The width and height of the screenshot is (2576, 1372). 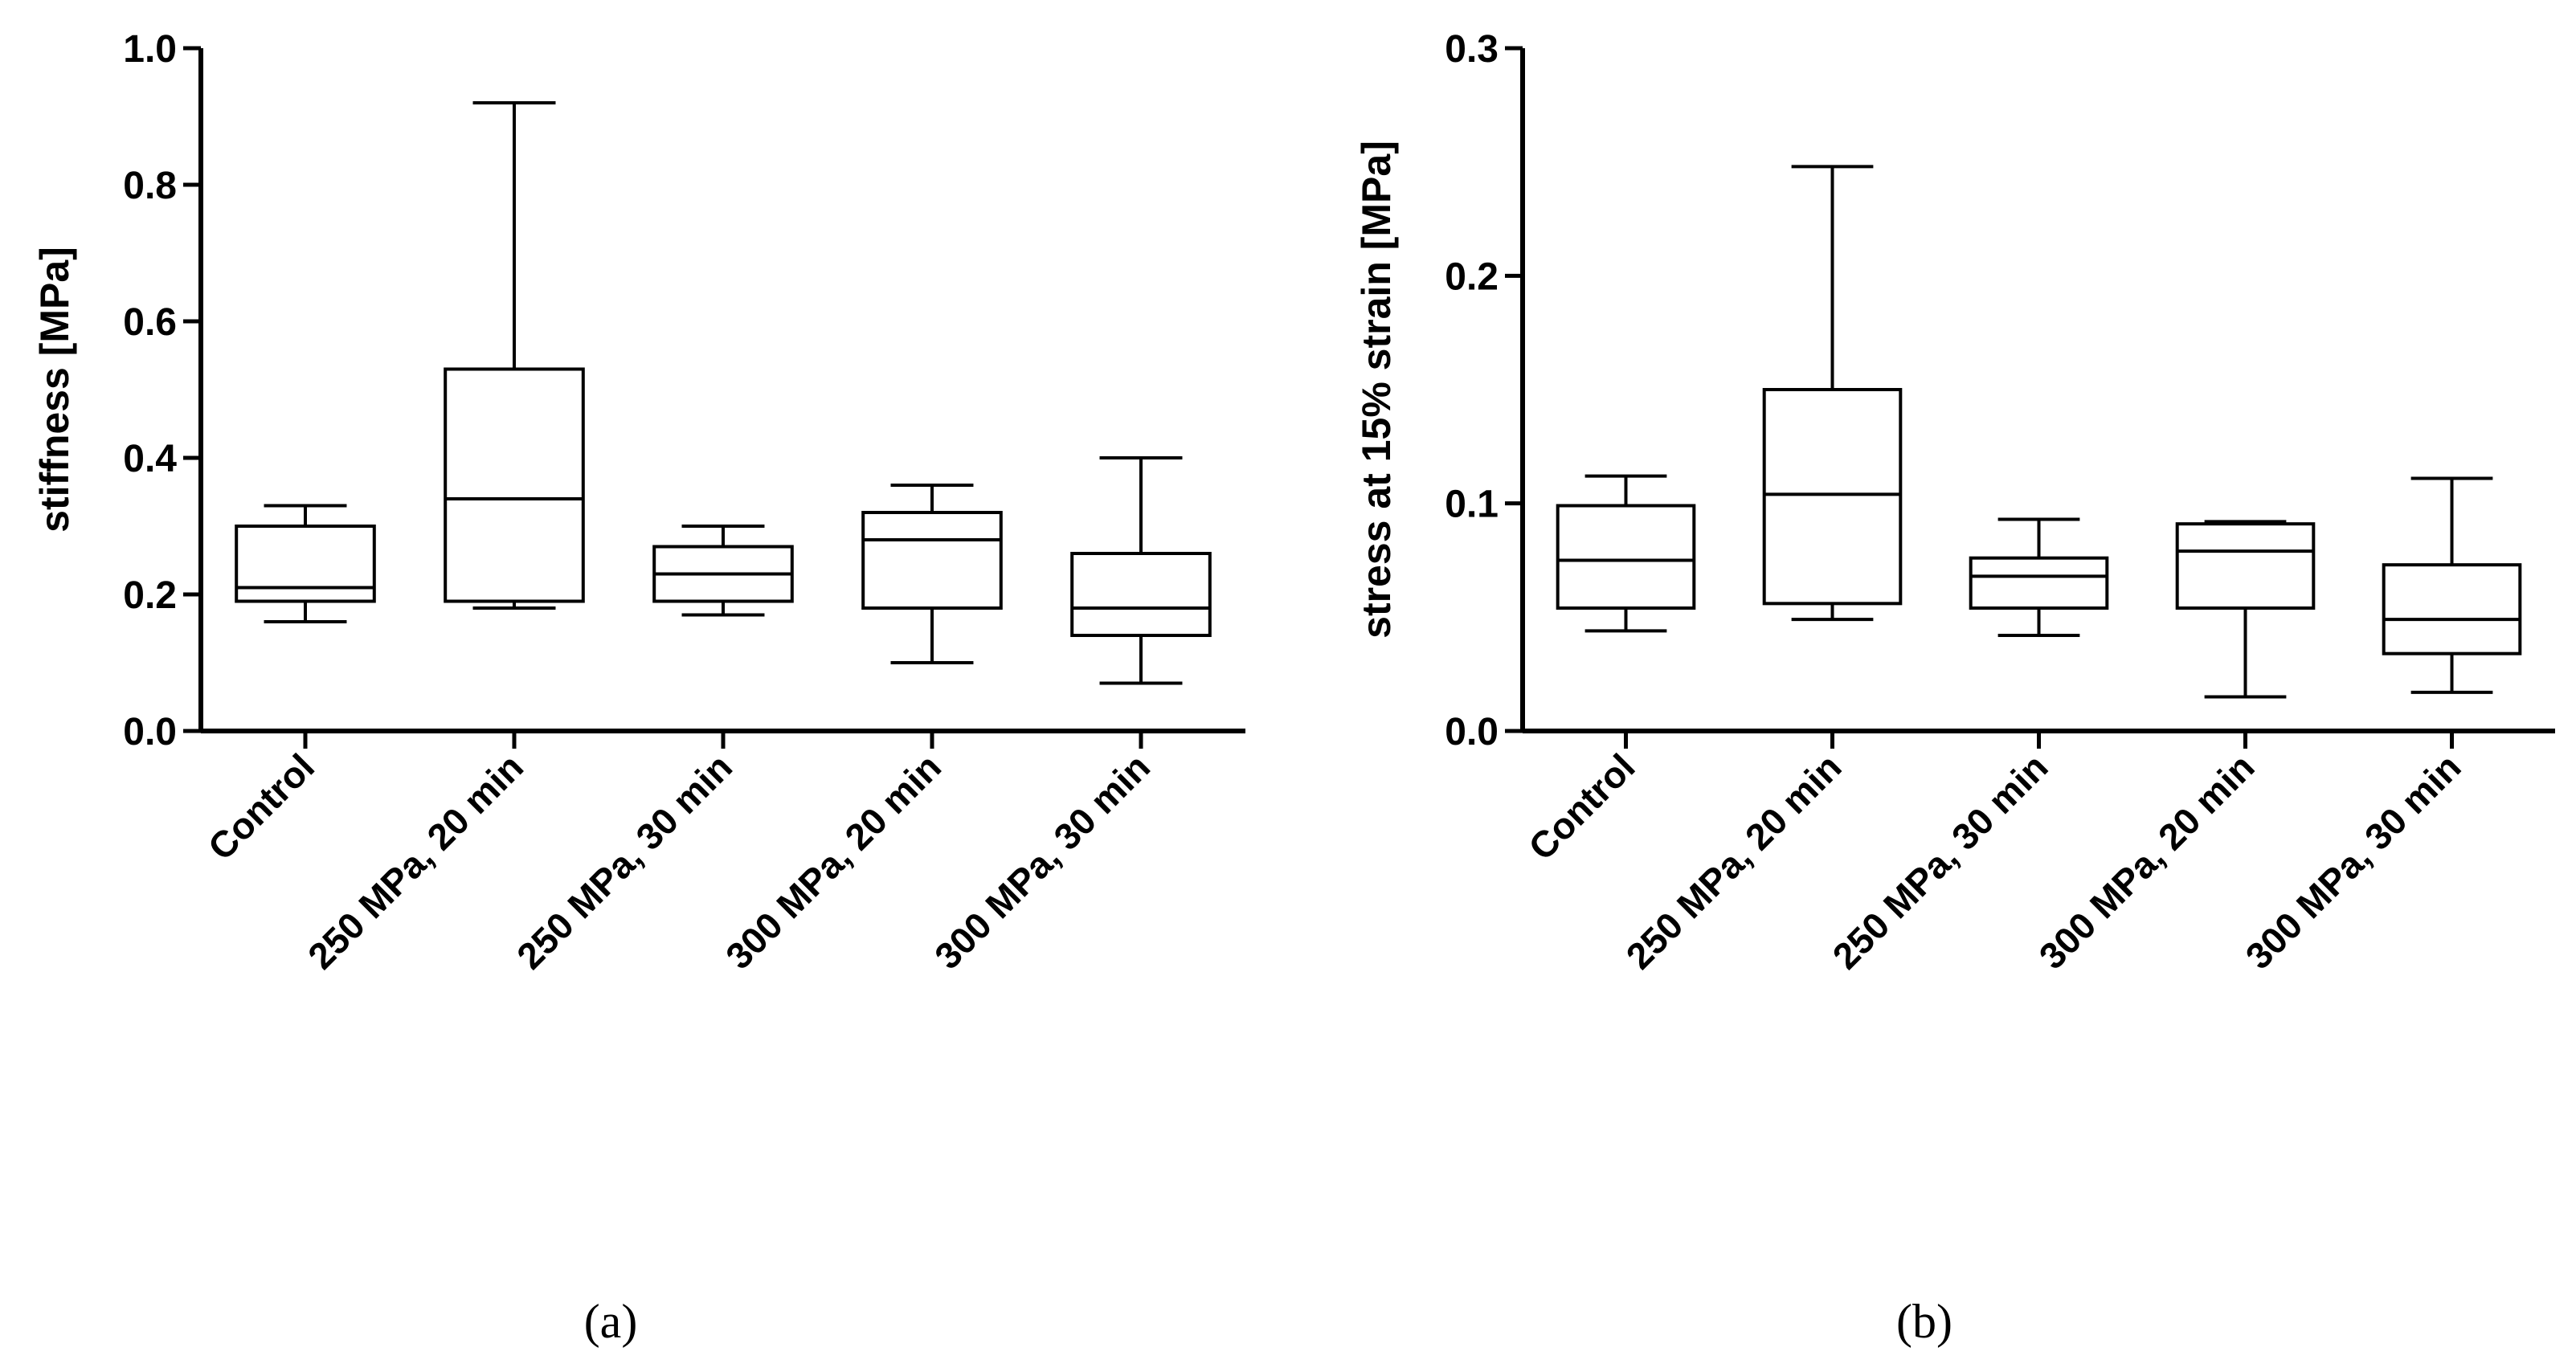 What do you see at coordinates (1472, 505) in the screenshot?
I see `y-tick-label: 0.1` at bounding box center [1472, 505].